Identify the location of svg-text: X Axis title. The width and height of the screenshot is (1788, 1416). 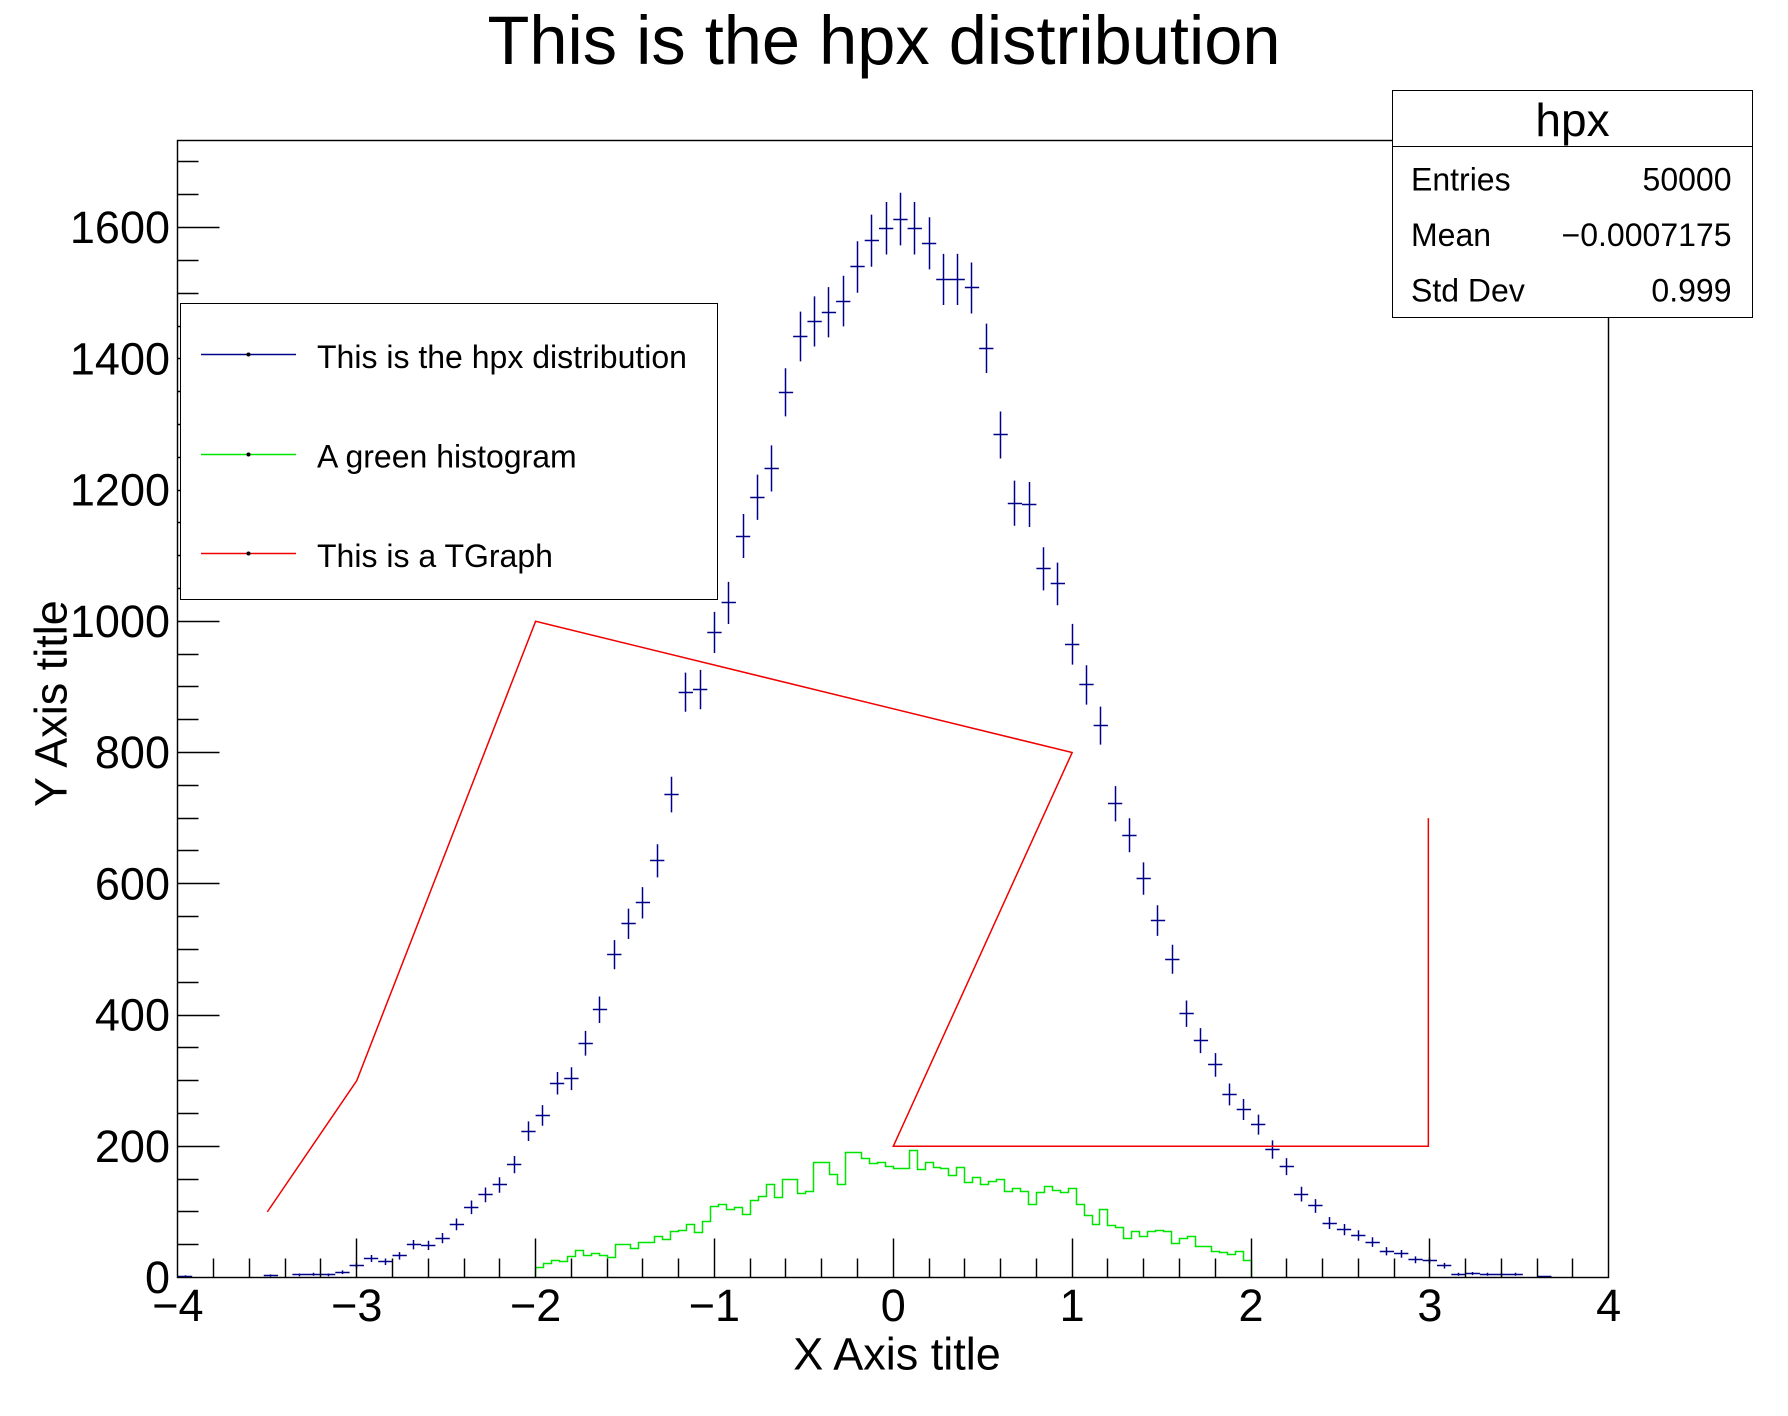
(897, 1354).